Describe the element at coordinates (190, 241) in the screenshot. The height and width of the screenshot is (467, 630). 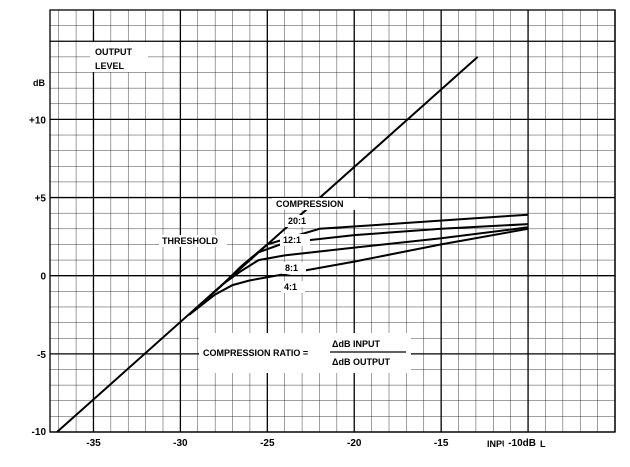
I see `threshold-label: THRESHOLD` at that location.